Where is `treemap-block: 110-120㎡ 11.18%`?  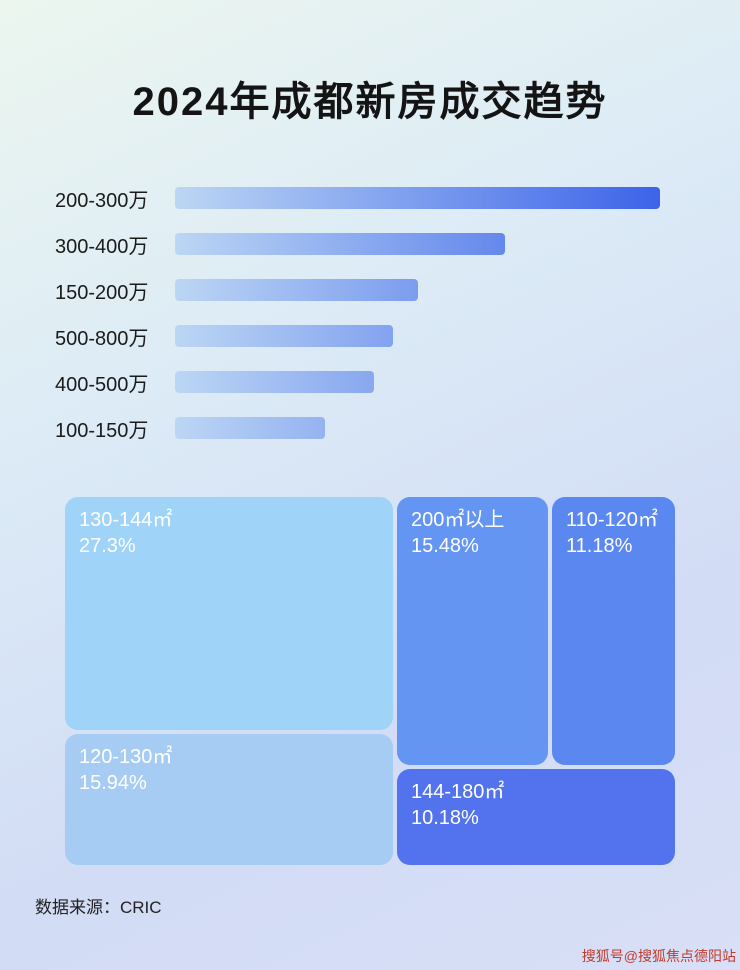 treemap-block: 110-120㎡ 11.18% is located at coordinates (613, 631).